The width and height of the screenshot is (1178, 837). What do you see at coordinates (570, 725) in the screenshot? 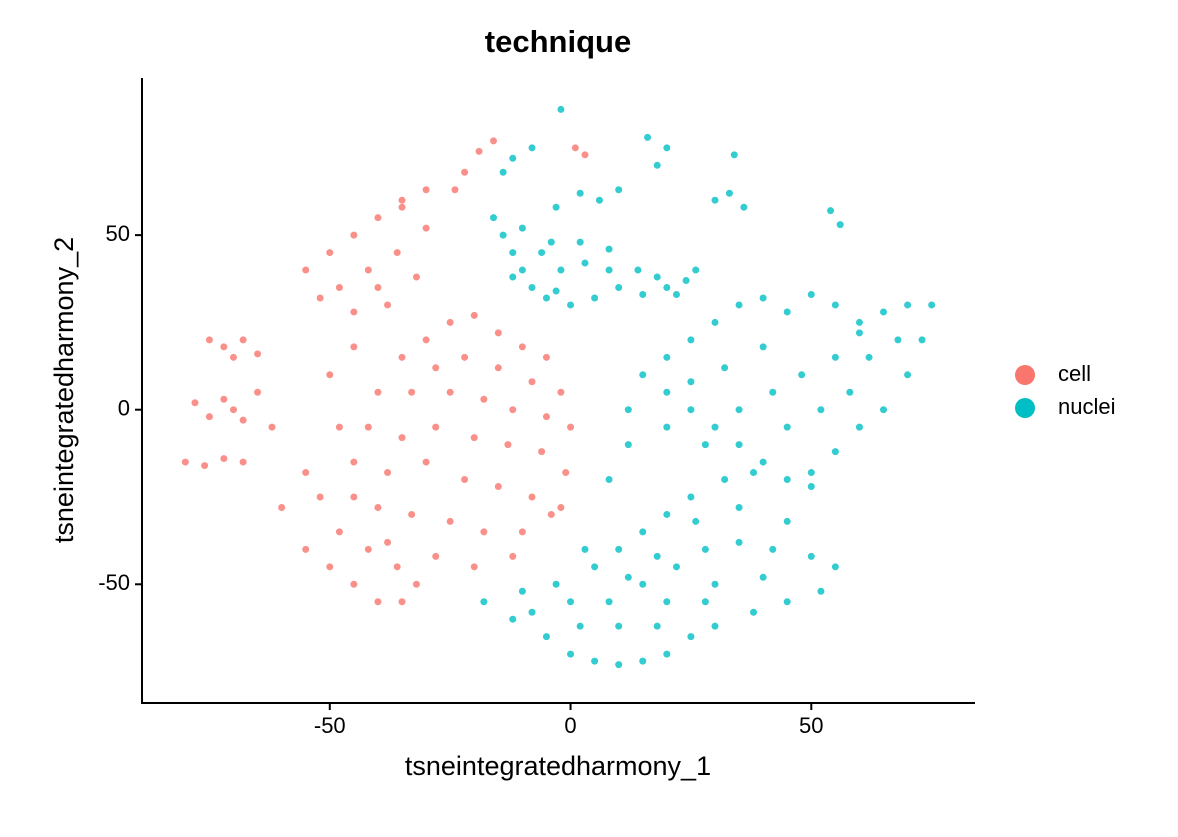
I see `x-tick-label: 0` at bounding box center [570, 725].